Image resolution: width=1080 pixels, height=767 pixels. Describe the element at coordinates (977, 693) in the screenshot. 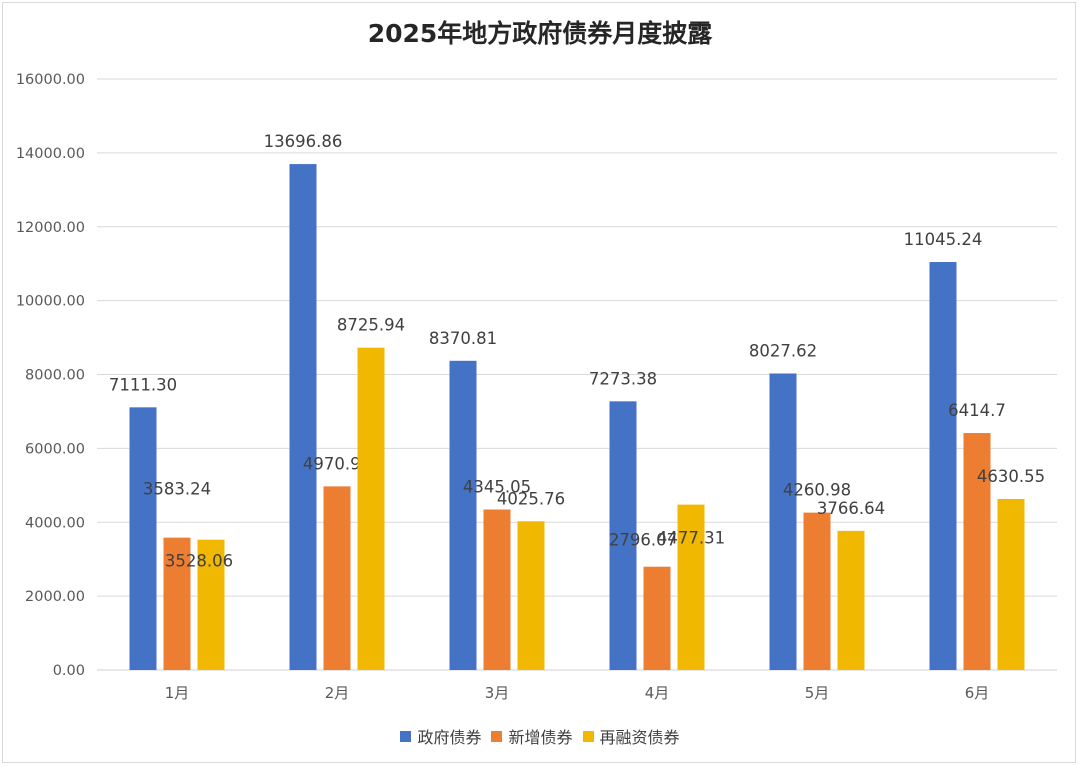

I see `x-tick-label: 6月` at that location.